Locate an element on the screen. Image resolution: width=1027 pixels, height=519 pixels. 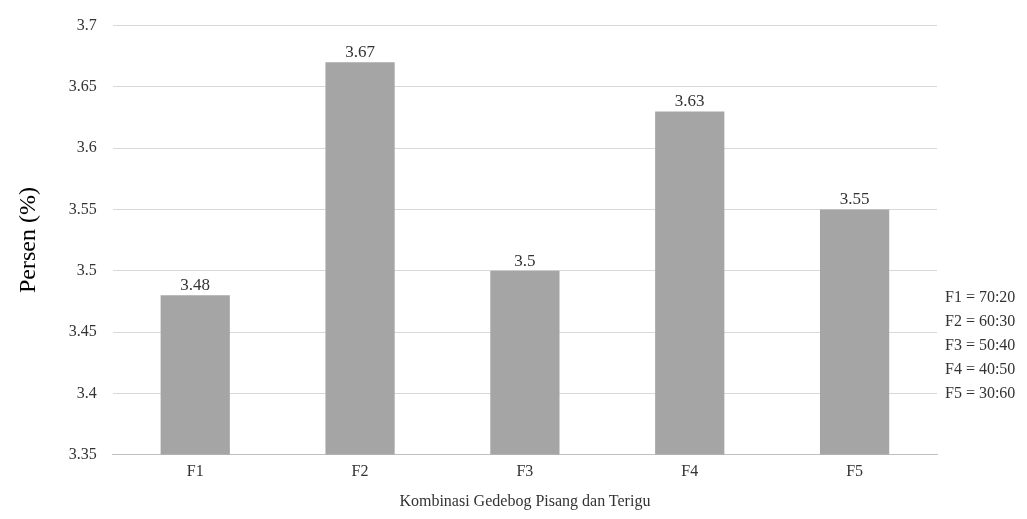
x-tick-label: F1 is located at coordinates (195, 471).